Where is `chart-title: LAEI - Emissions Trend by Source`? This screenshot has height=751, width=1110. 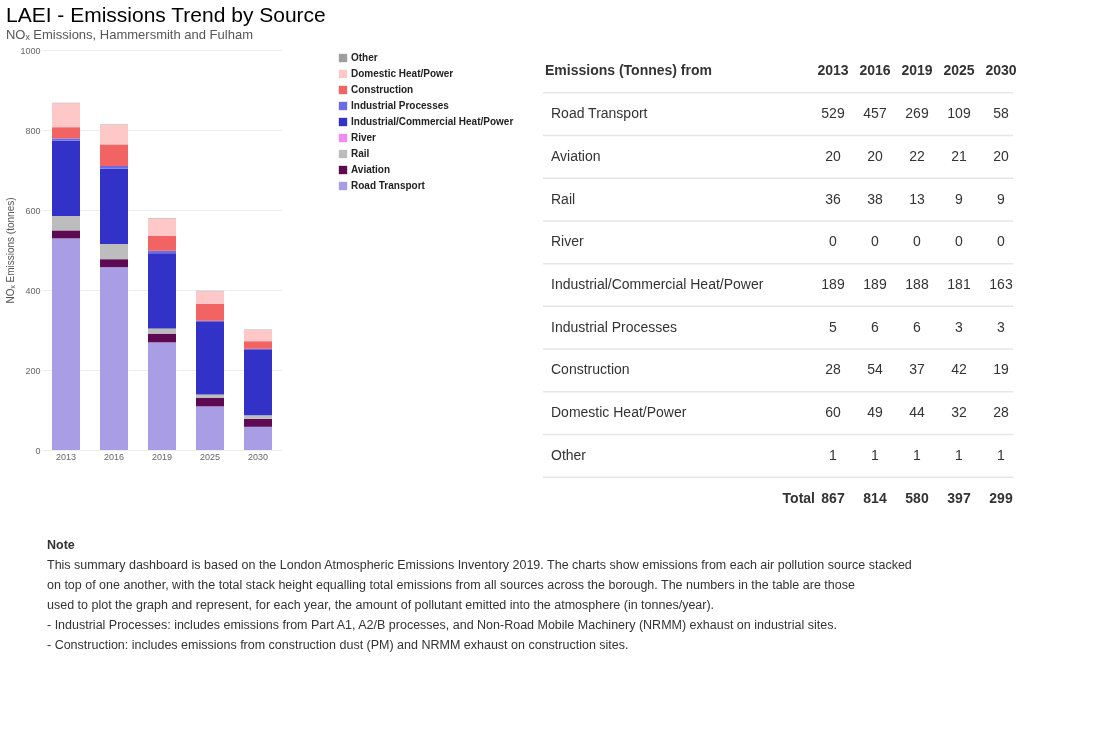 chart-title: LAEI - Emissions Trend by Source is located at coordinates (165, 14).